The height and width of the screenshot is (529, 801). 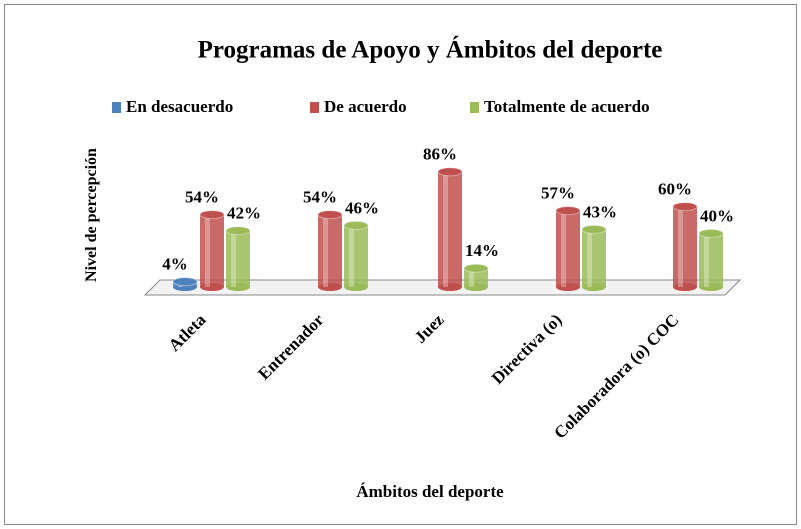 What do you see at coordinates (675, 189) in the screenshot?
I see `data-label: 60%` at bounding box center [675, 189].